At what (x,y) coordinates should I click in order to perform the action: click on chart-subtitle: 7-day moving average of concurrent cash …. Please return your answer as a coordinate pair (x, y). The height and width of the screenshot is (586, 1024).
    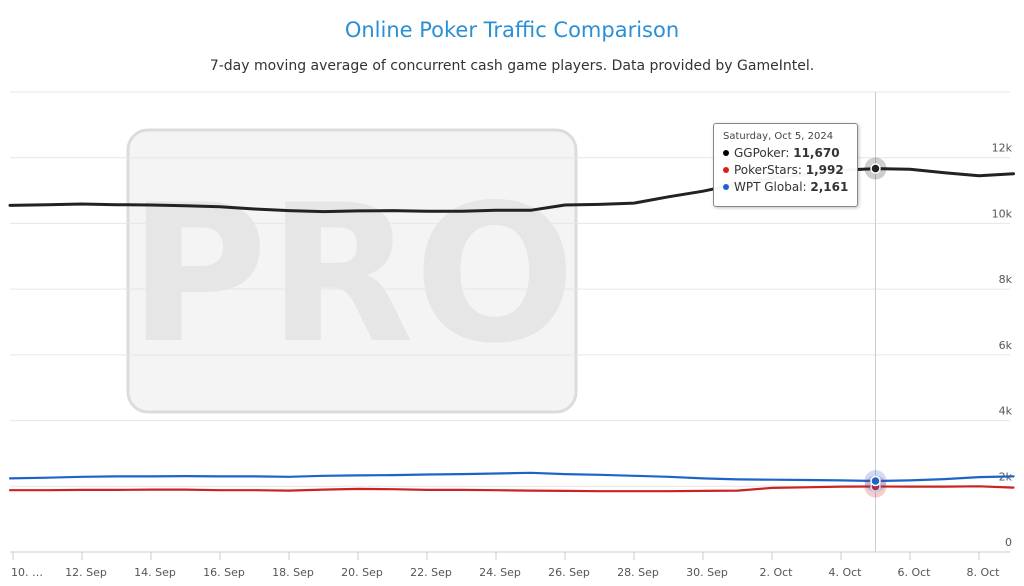
    Looking at the image, I should click on (512, 66).